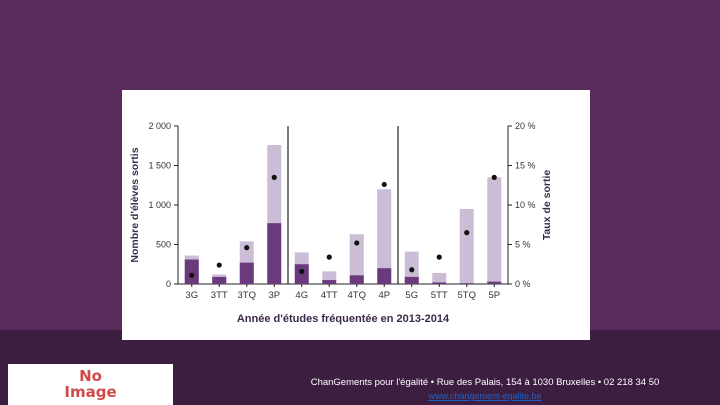 This screenshot has height=405, width=720. I want to click on footer-link: www.changement-egalite.be, so click(485, 396).